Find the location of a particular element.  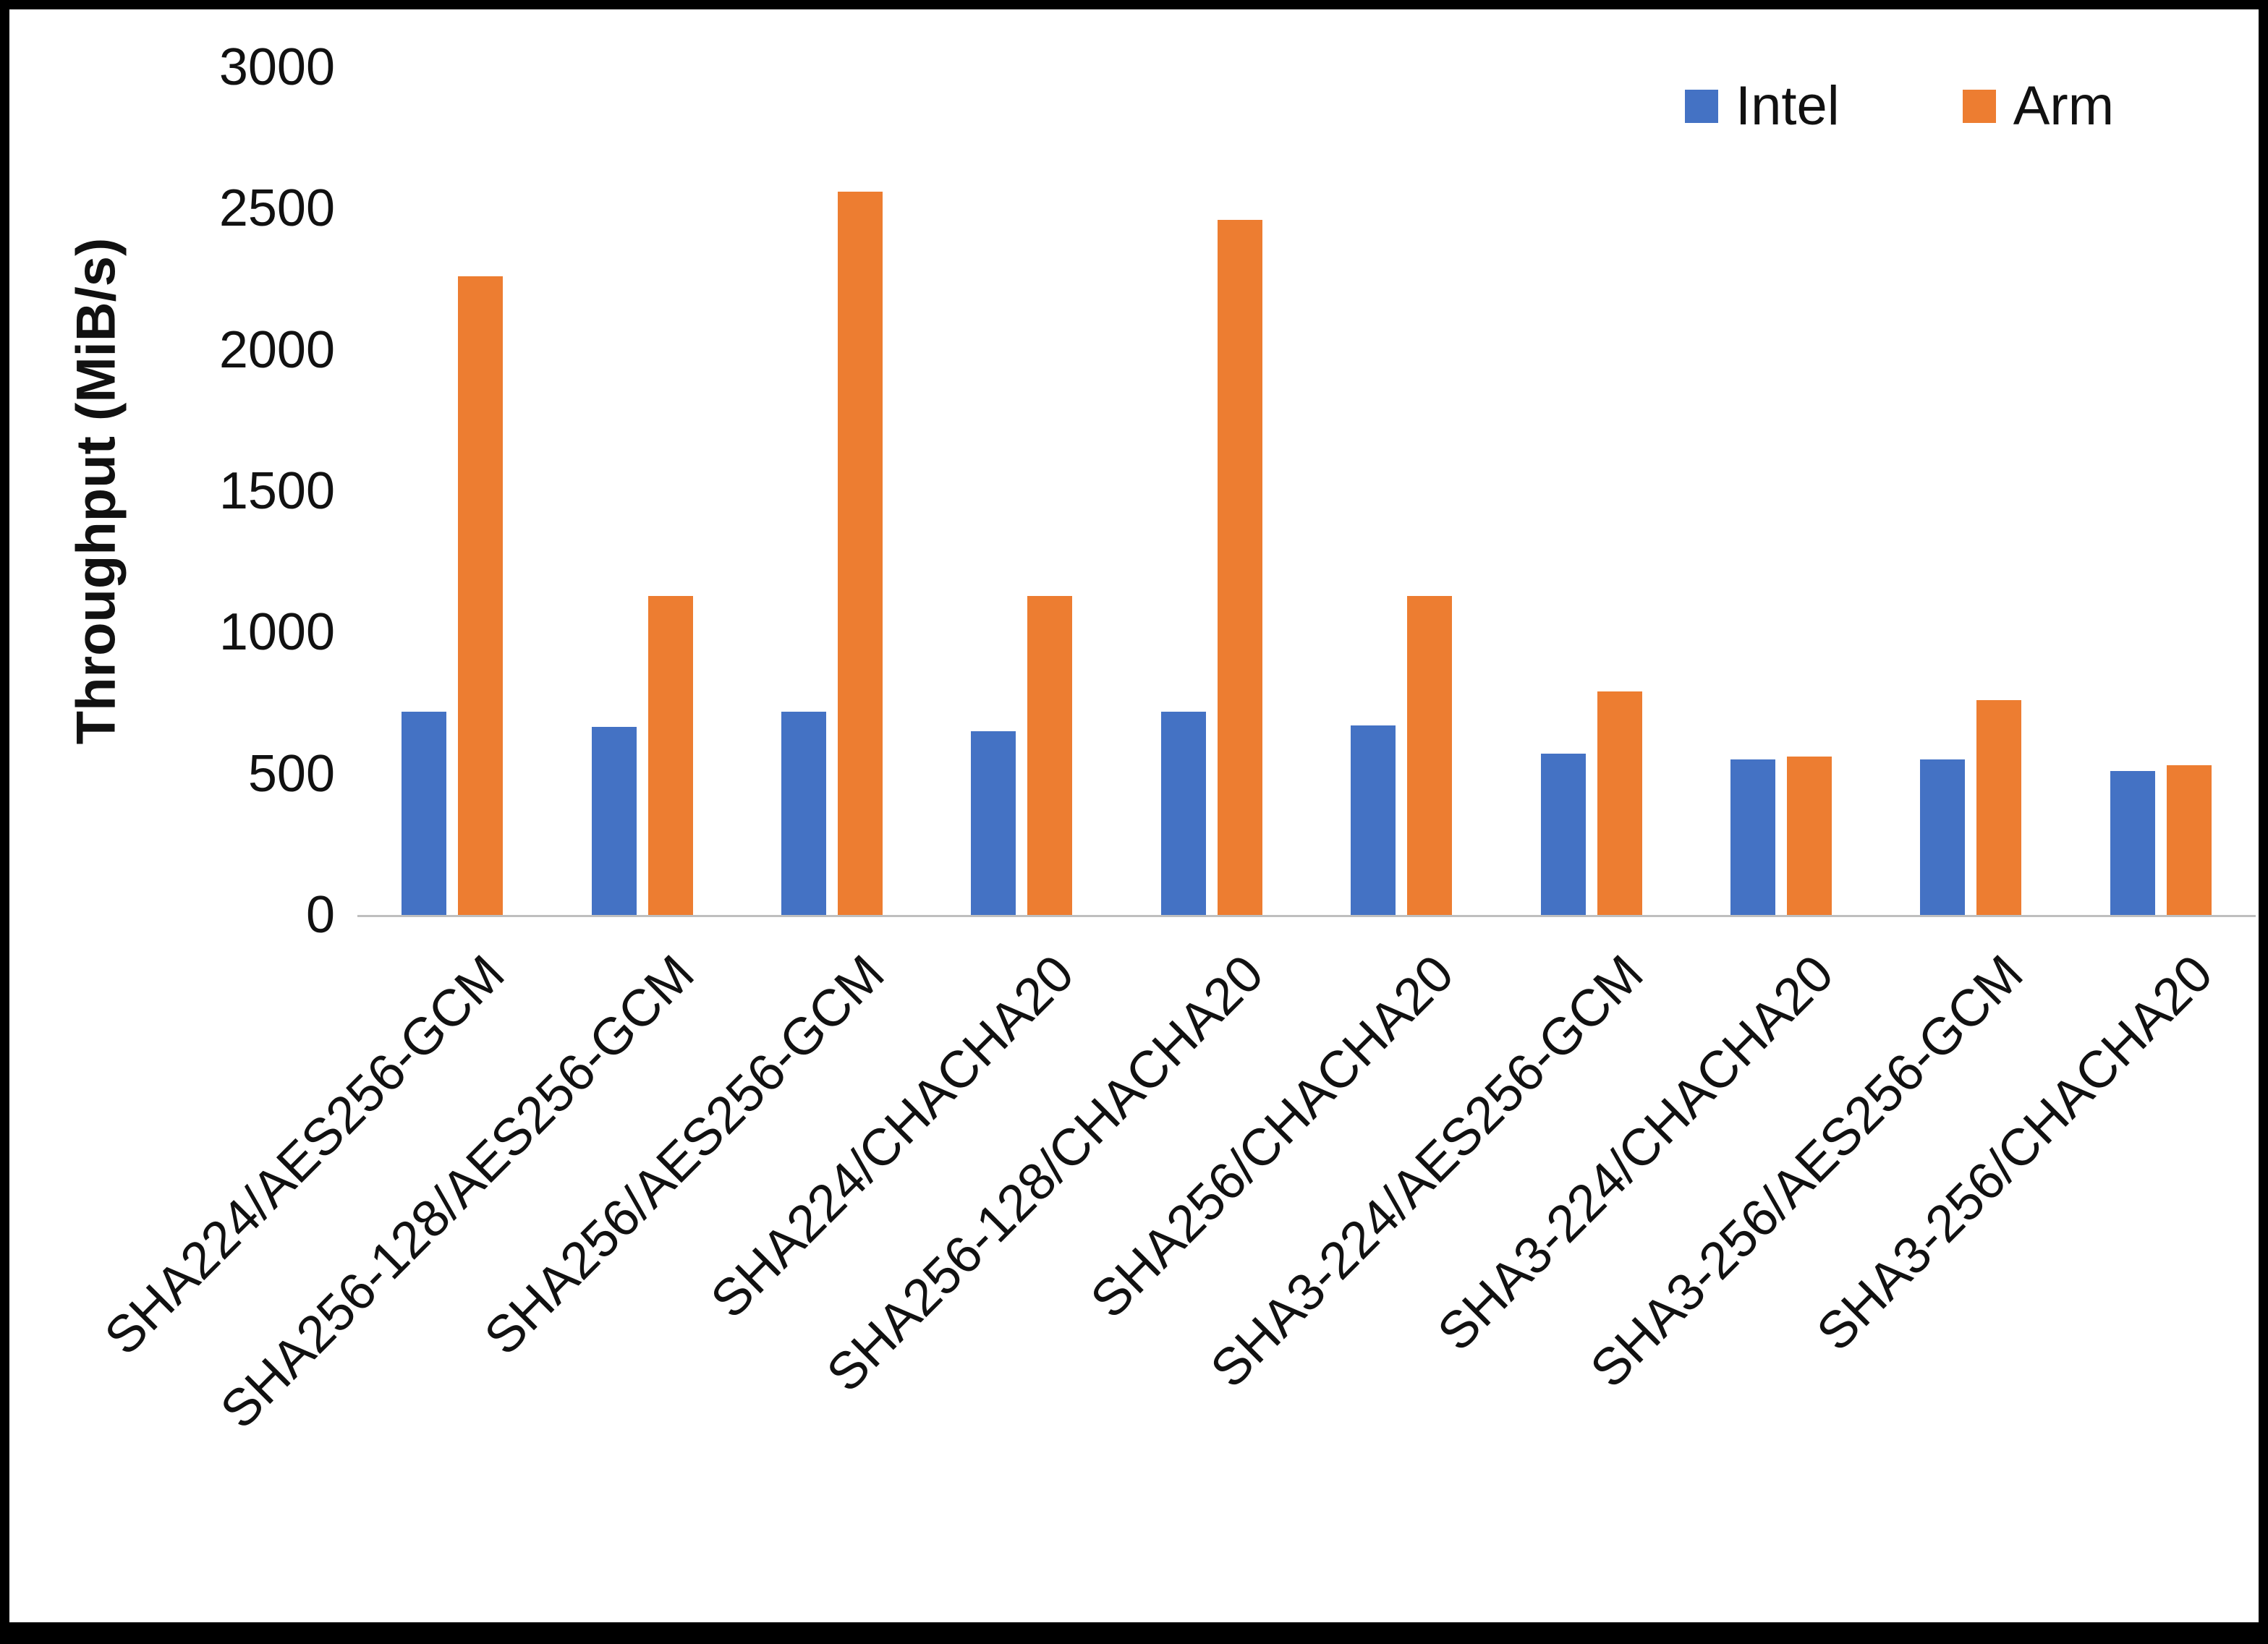

legend-label-arm: Arm is located at coordinates (2063, 106).